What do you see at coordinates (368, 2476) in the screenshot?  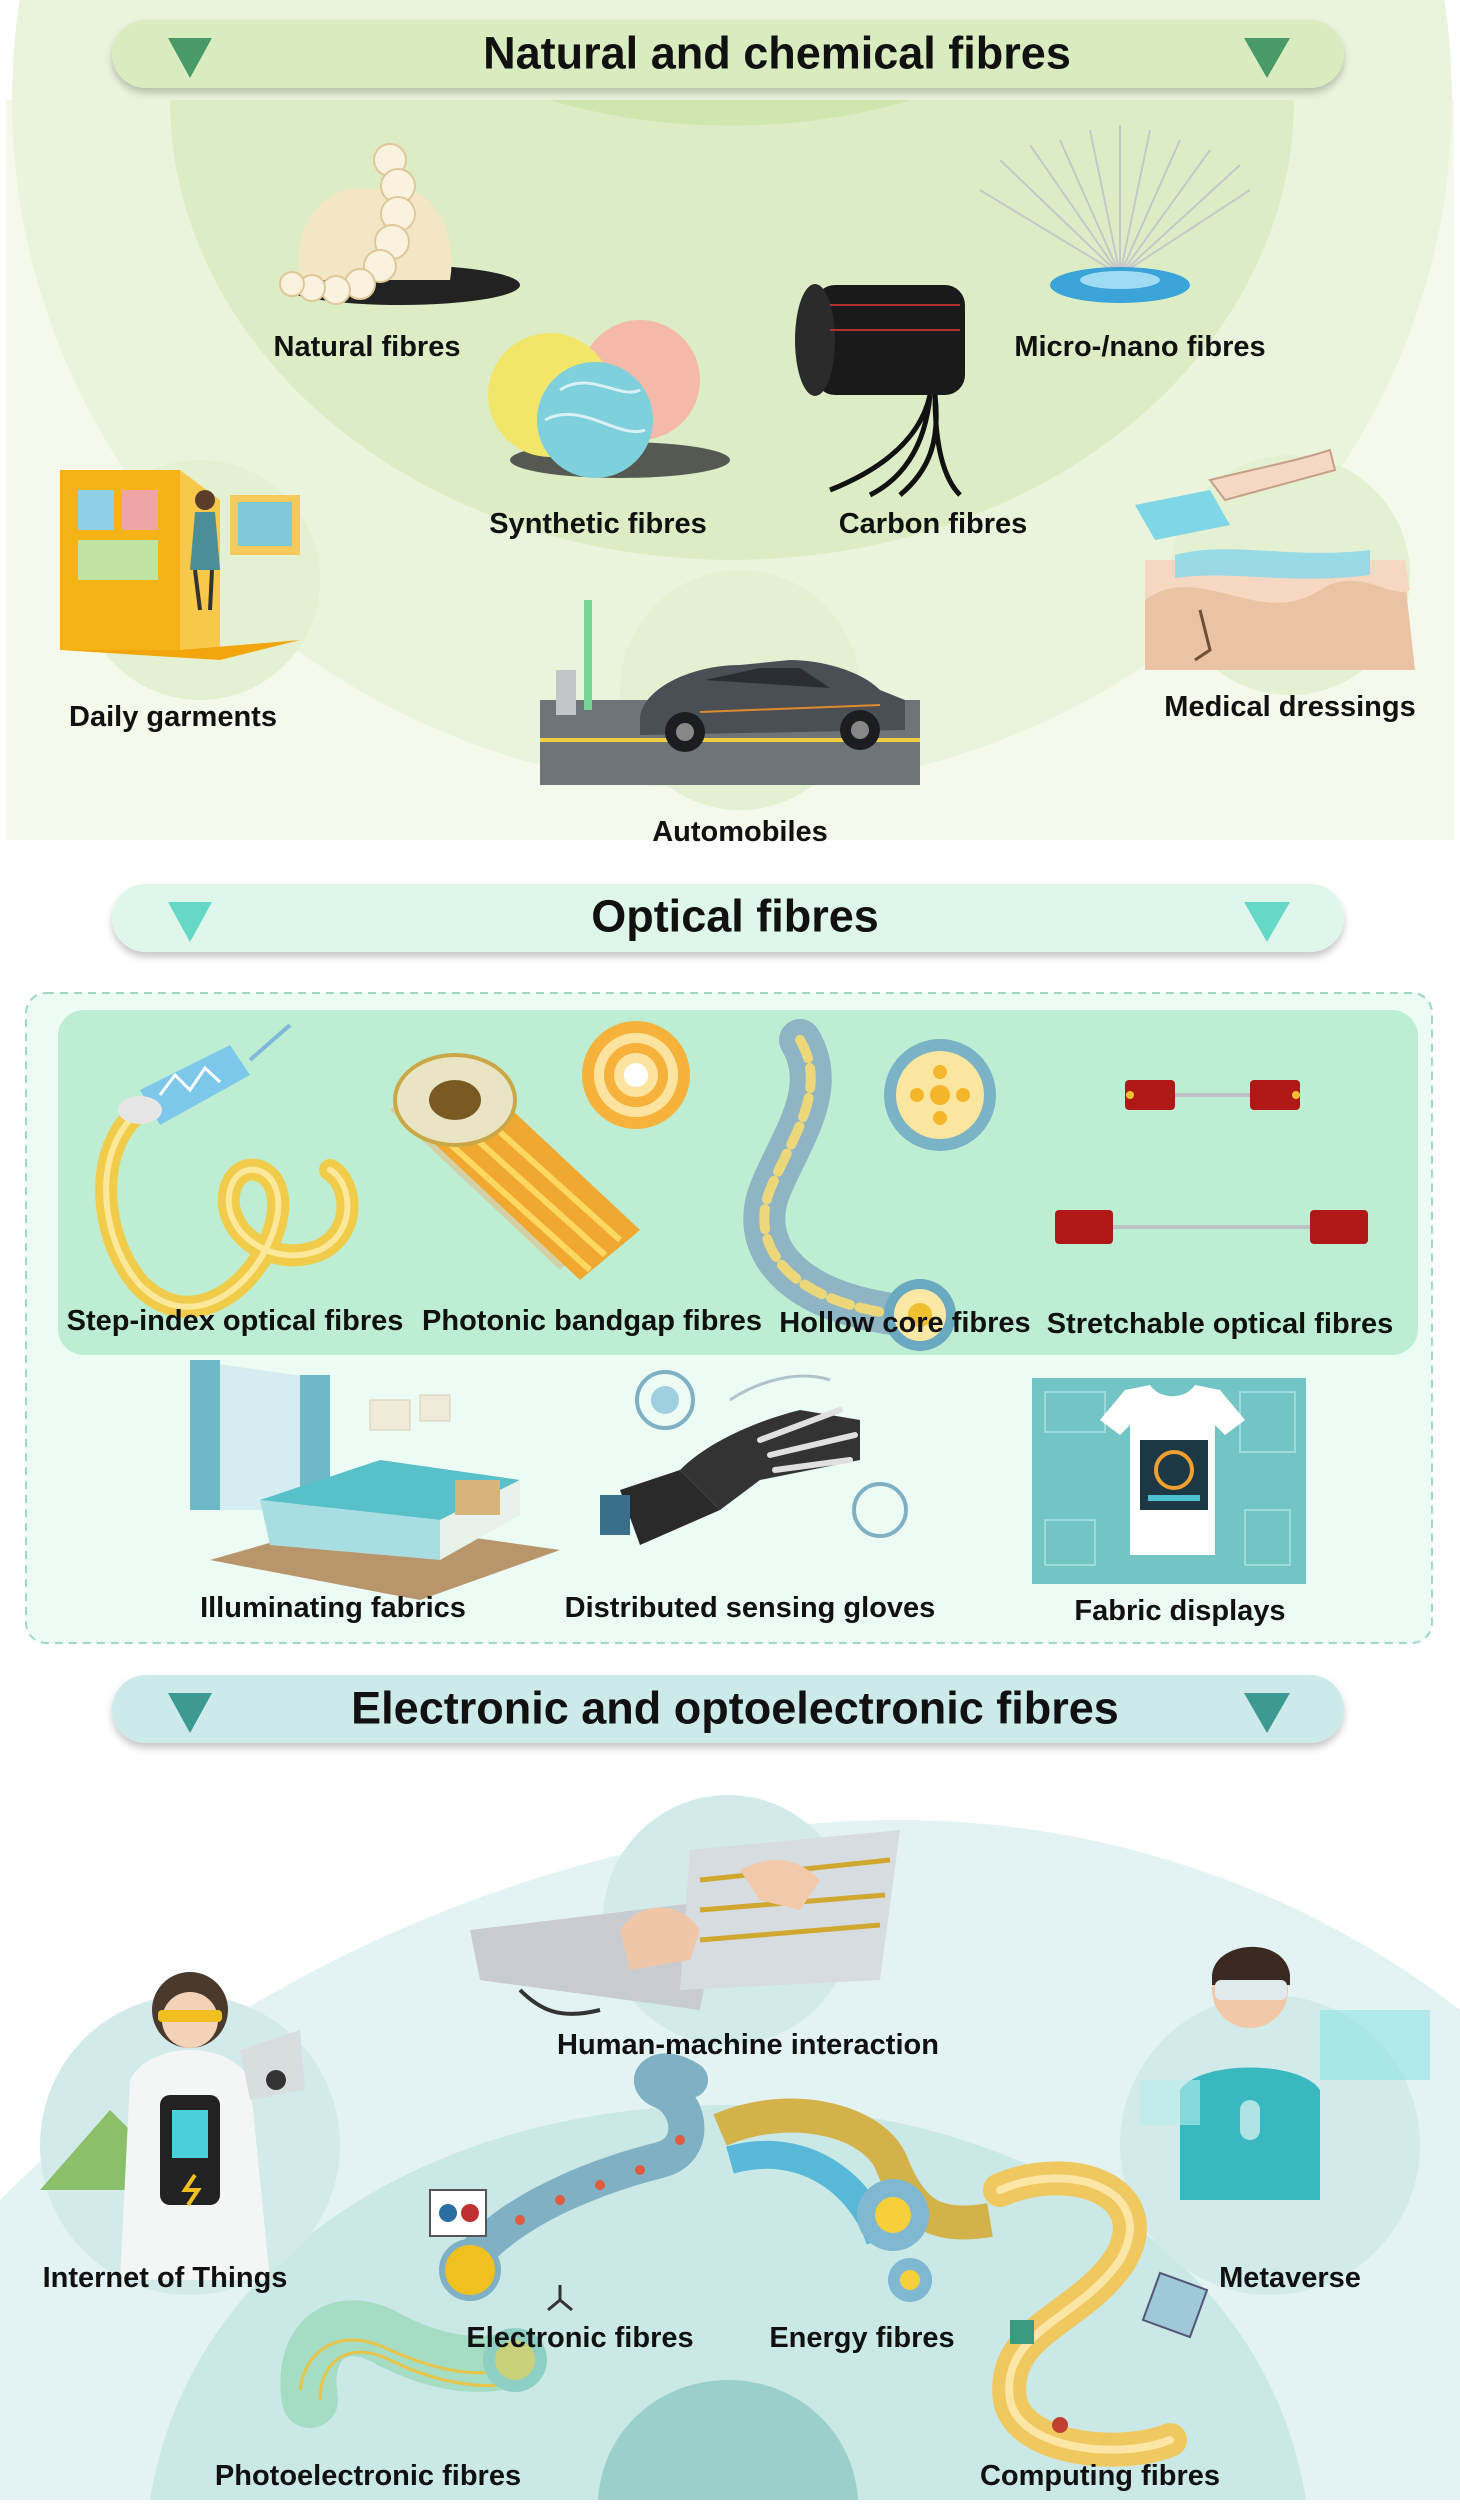 I see `label-photoelectronic-fibres: Photoelectronic fibres` at bounding box center [368, 2476].